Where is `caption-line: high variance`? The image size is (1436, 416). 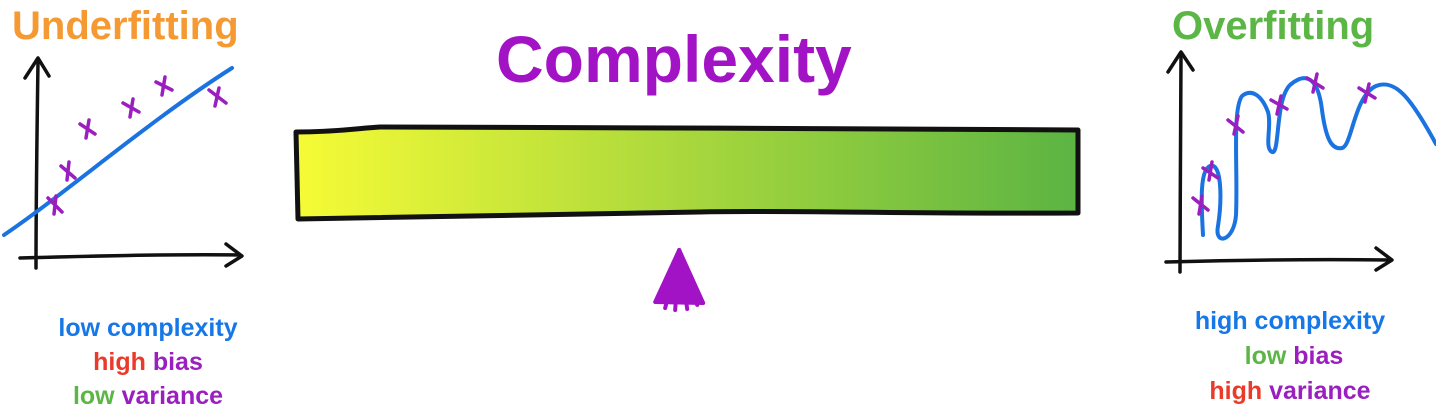
caption-line: high variance is located at coordinates (1290, 391).